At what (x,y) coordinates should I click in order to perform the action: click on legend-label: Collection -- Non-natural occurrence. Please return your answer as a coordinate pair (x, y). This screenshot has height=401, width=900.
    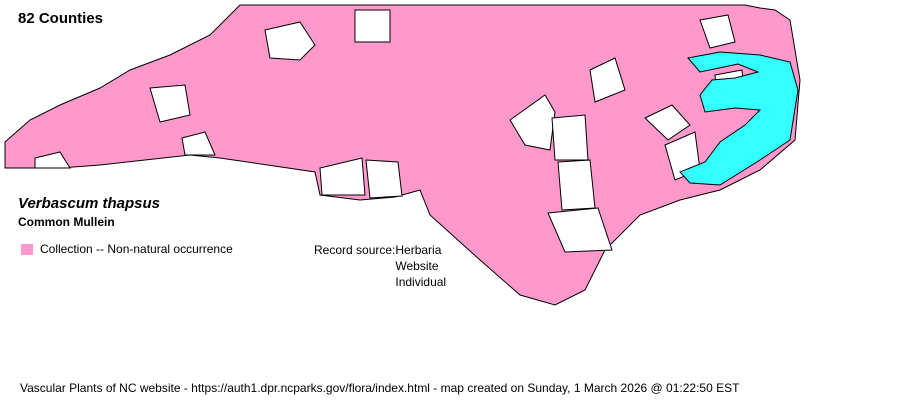
    Looking at the image, I should click on (136, 249).